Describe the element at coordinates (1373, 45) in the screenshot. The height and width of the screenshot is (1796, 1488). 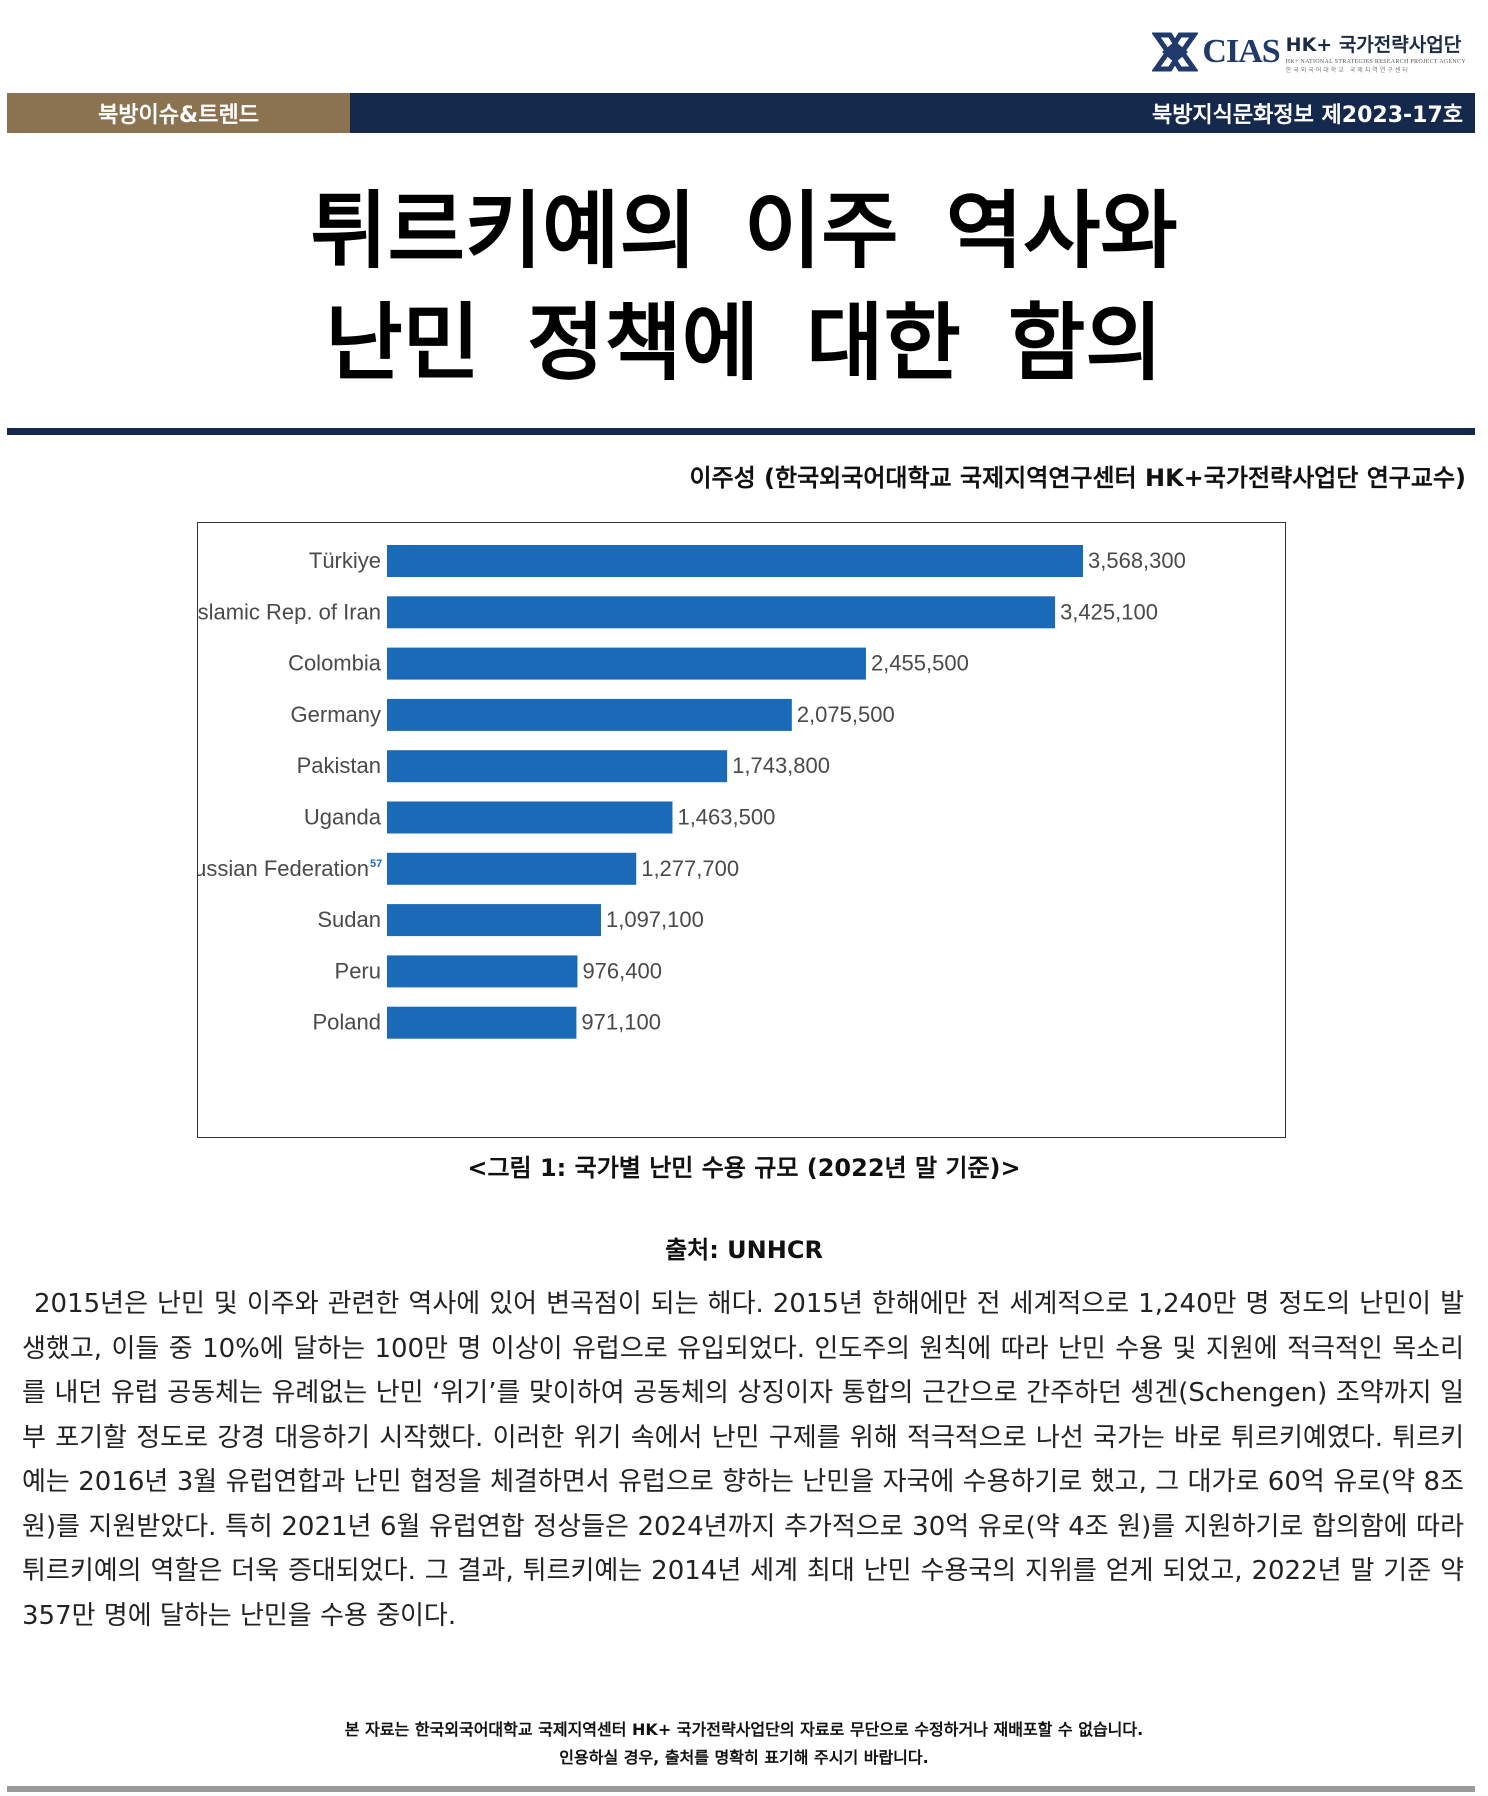
I see `logo-title: HK+ 국가전략사업단` at that location.